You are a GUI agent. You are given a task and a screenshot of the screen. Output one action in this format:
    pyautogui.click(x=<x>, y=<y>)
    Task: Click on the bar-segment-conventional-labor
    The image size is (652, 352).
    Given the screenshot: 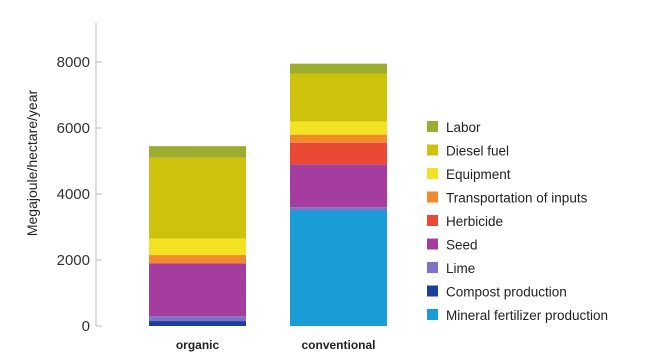 What is the action you would take?
    pyautogui.click(x=338, y=68)
    